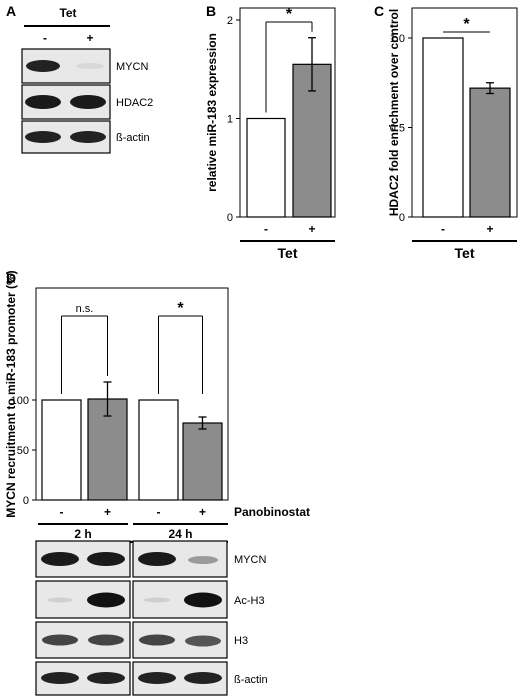 This screenshot has height=699, width=520. Describe the element at coordinates (251, 680) in the screenshot. I see `panel-d-row-actin: ß-actin` at that location.